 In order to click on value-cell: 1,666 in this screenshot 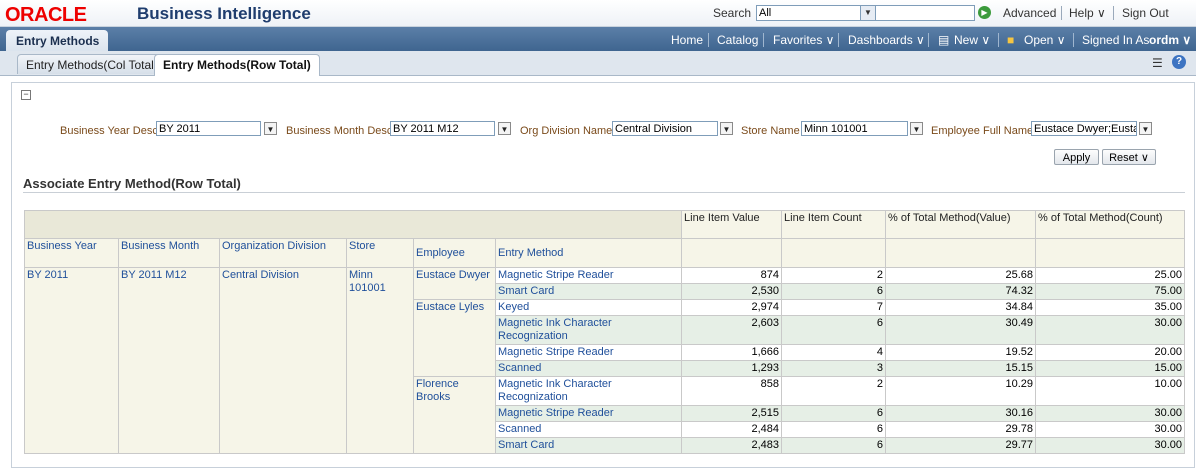, I will do `click(732, 352)`.